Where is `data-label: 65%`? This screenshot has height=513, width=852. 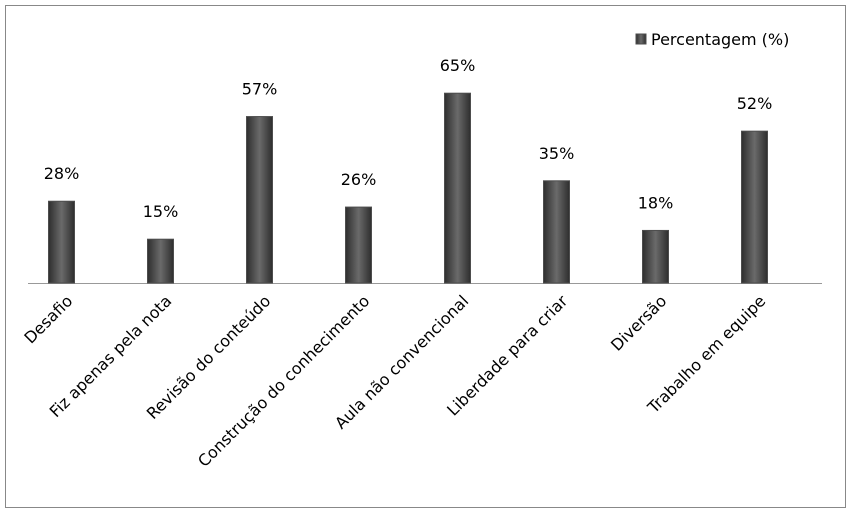 data-label: 65% is located at coordinates (458, 65).